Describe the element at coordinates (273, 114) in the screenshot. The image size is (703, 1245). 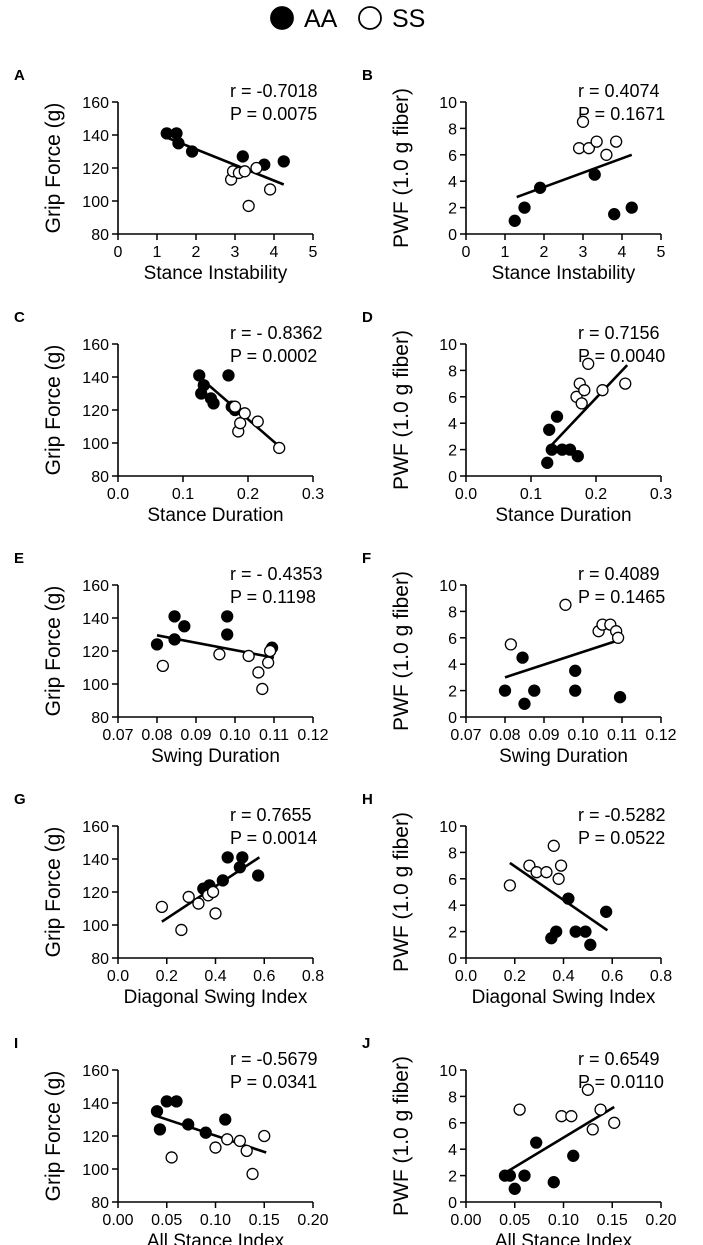
I see `stat-p: P = 0.0075` at that location.